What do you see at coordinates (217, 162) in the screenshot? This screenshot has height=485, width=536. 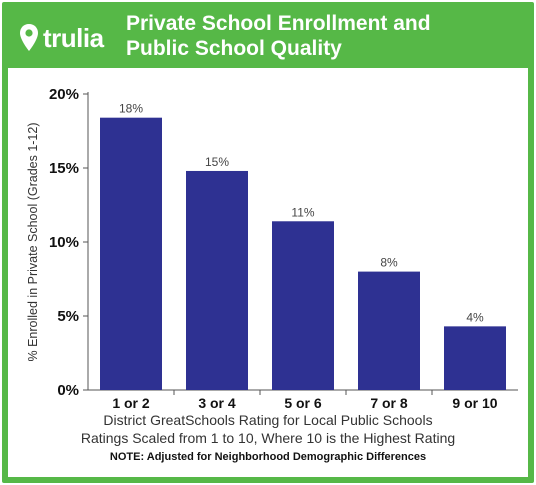 I see `data-label: 15%` at bounding box center [217, 162].